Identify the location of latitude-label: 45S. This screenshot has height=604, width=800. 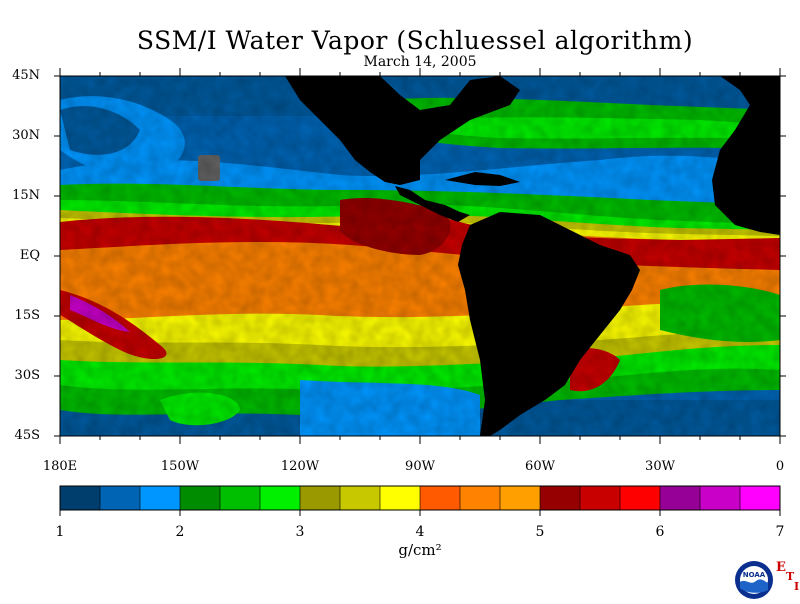
(27, 435).